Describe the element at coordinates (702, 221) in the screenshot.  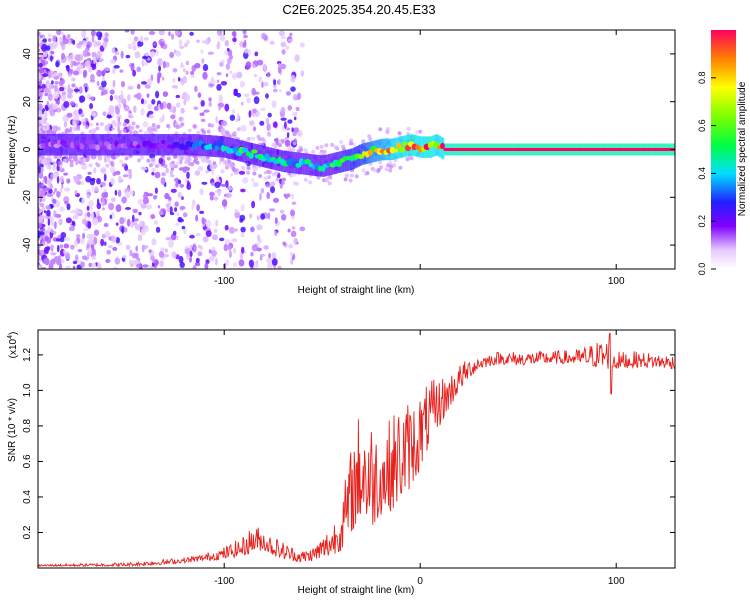
I see `colorbar-tick-label: 0.2` at that location.